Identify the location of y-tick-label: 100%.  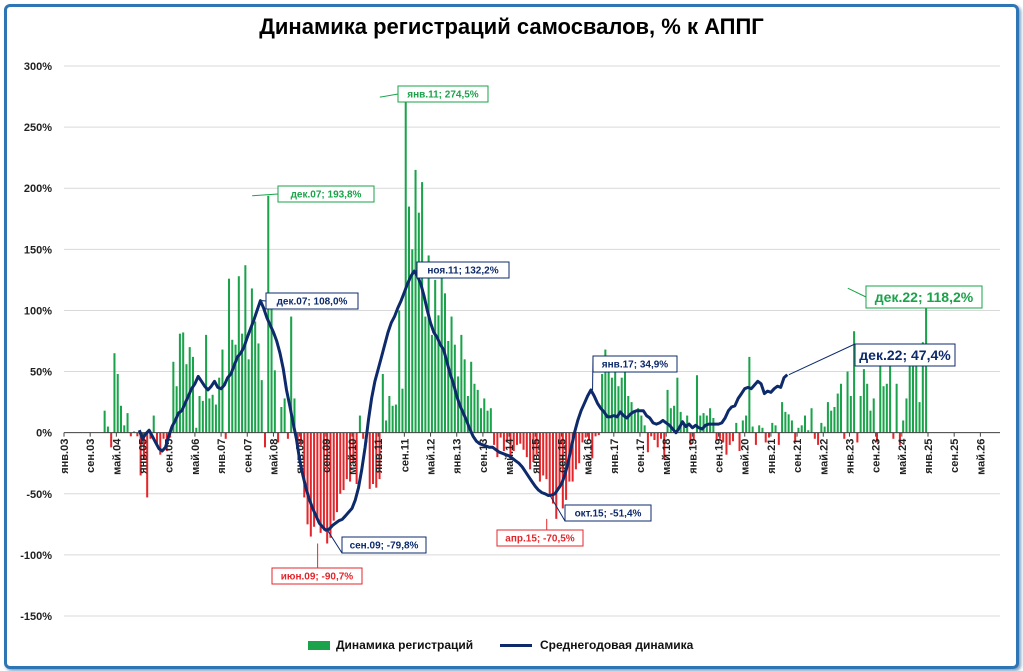
(38, 311).